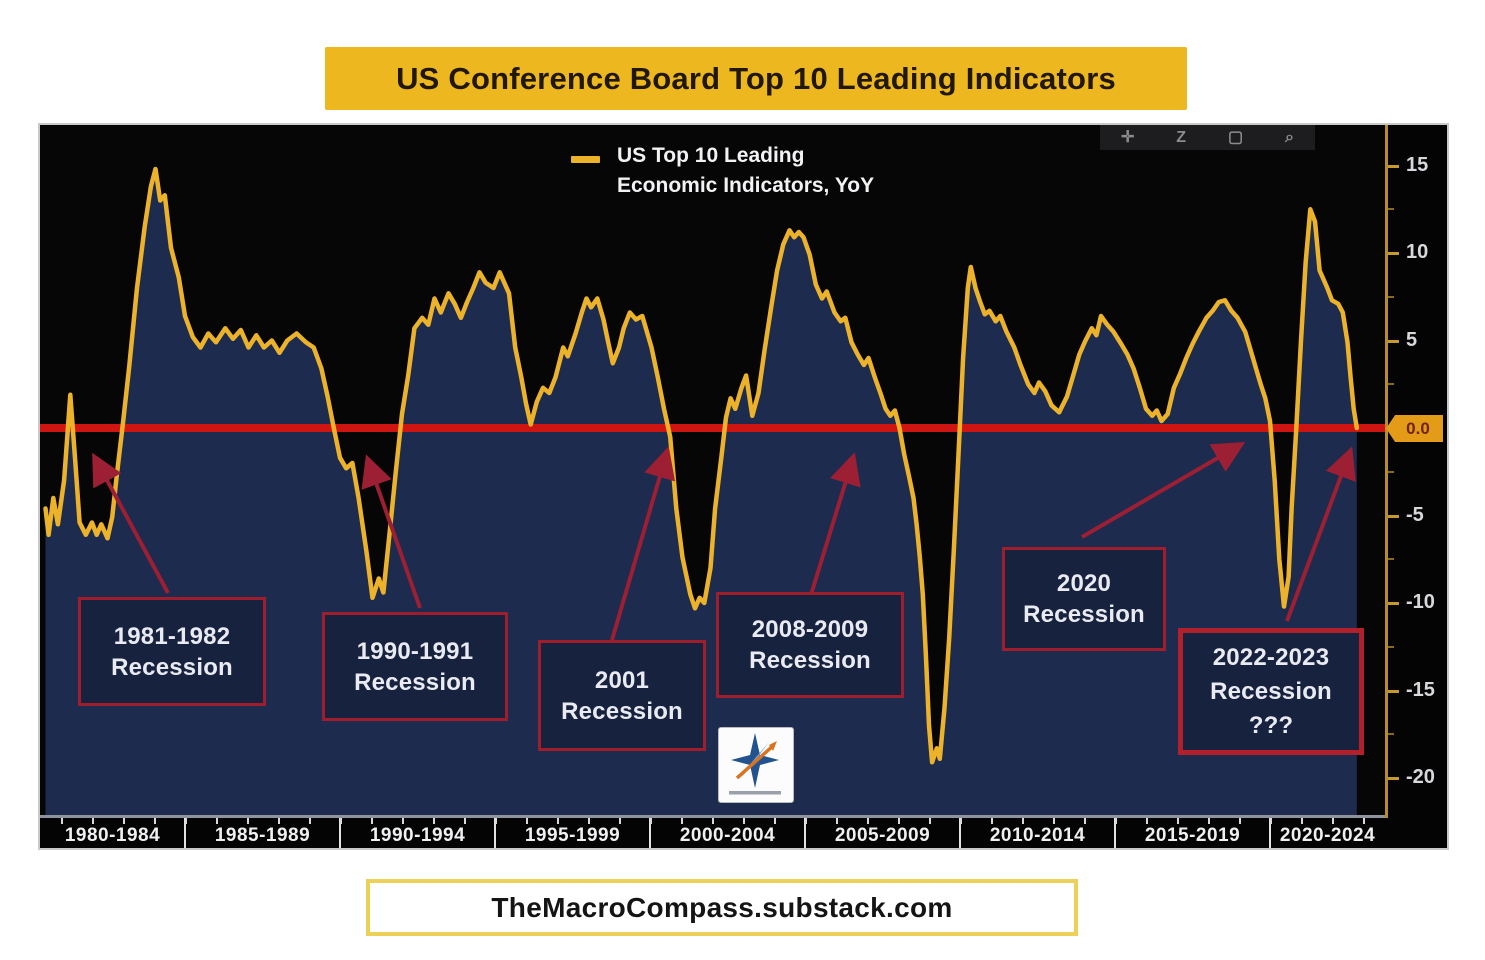 The width and height of the screenshot is (1485, 960). Describe the element at coordinates (810, 645) in the screenshot. I see `annotation-2008-2009-recession: 2008-2009 Recession` at that location.